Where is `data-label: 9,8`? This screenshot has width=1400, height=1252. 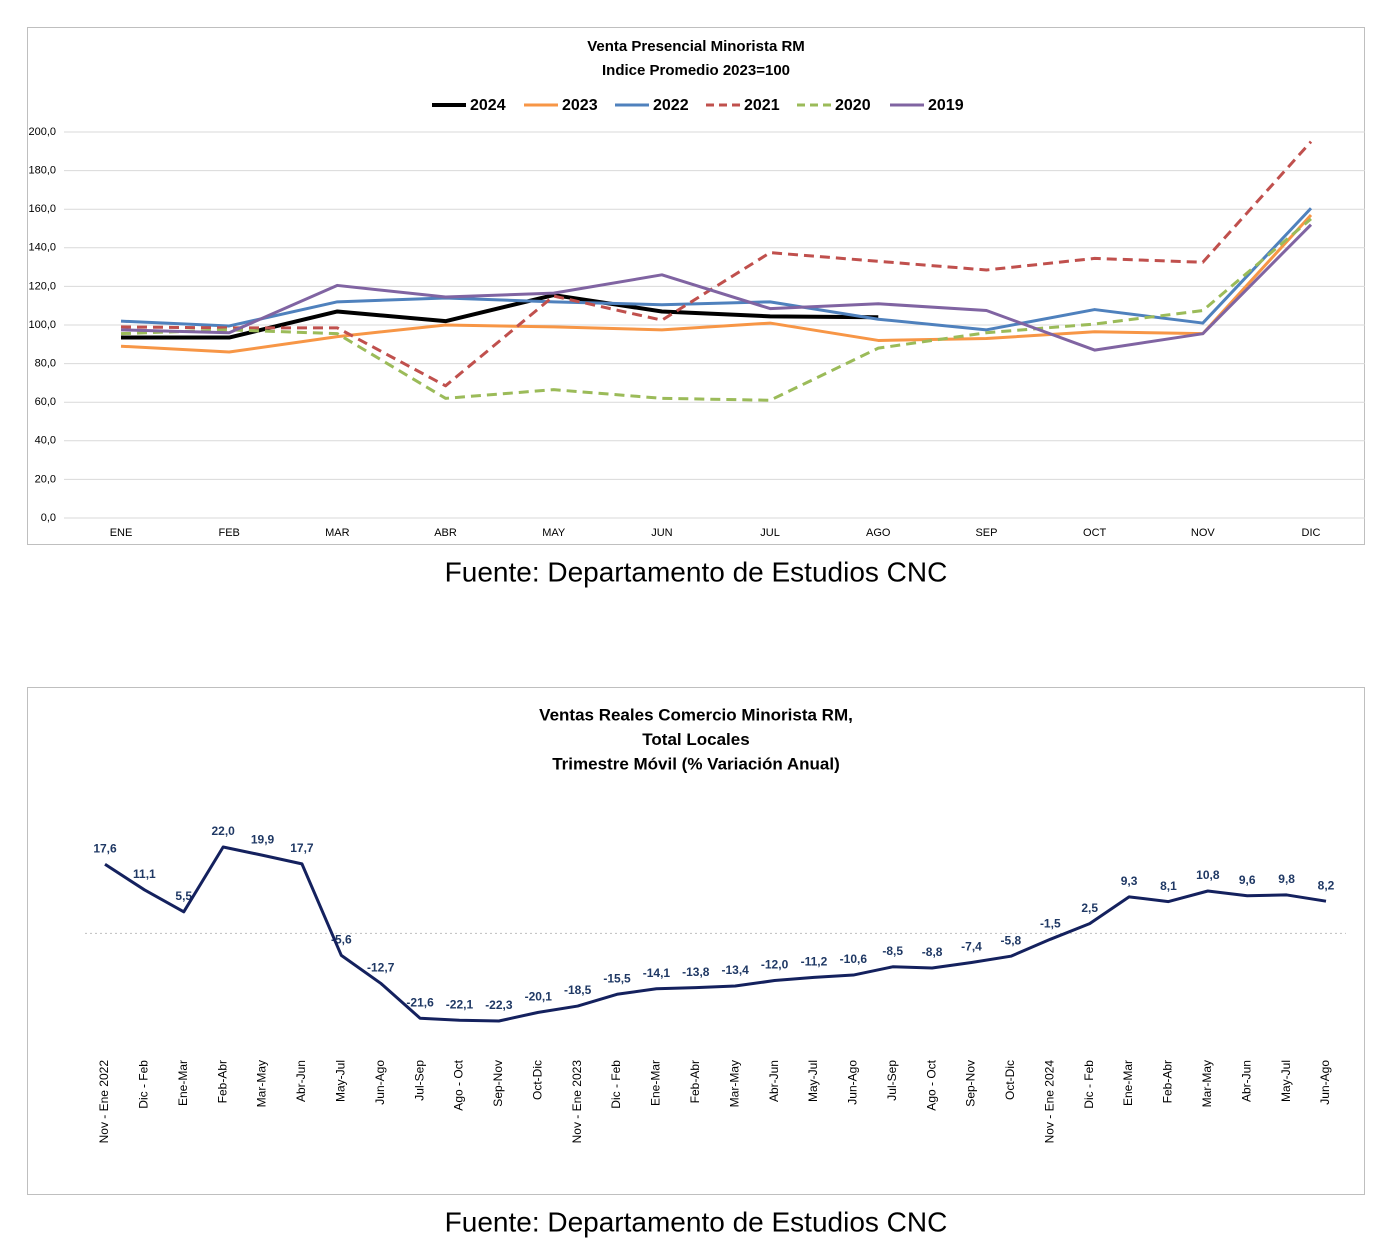
data-label: 9,8 is located at coordinates (1286, 879).